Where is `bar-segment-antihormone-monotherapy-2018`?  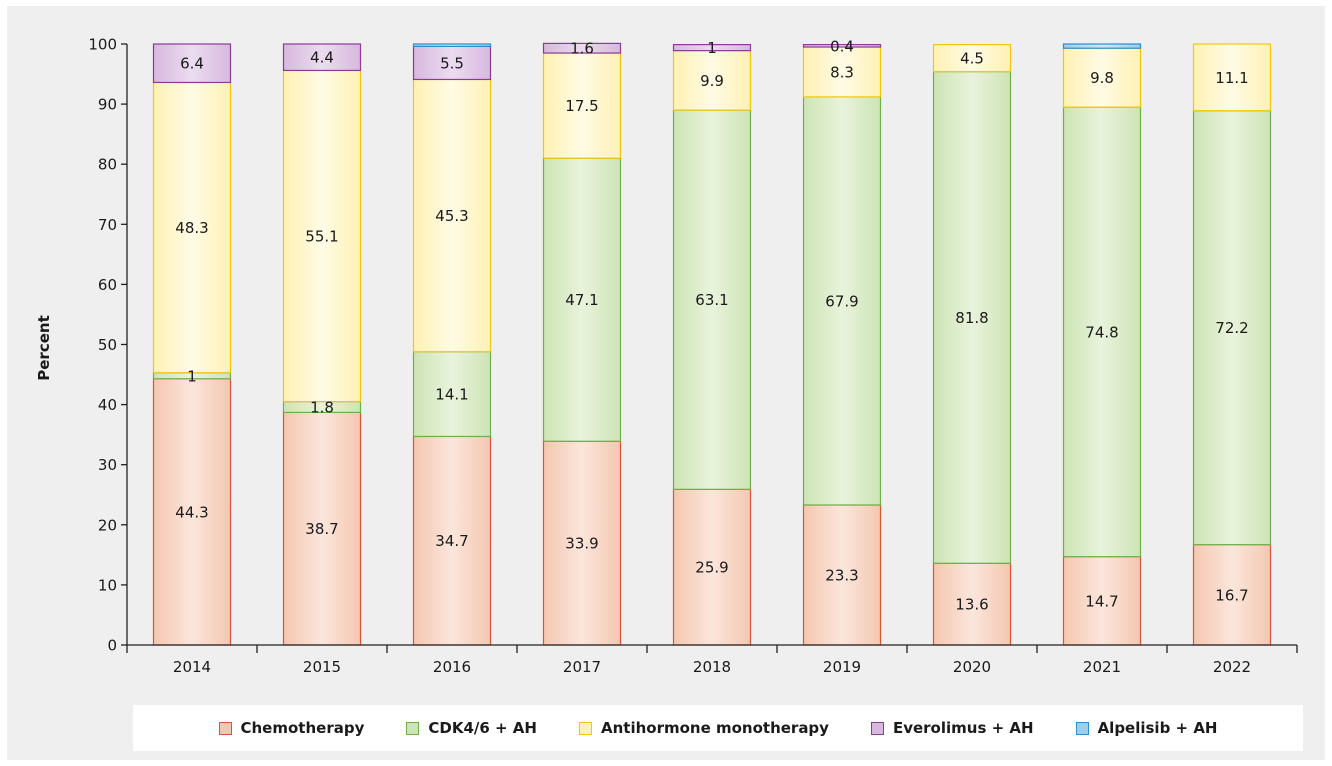 bar-segment-antihormone-monotherapy-2018 is located at coordinates (712, 80).